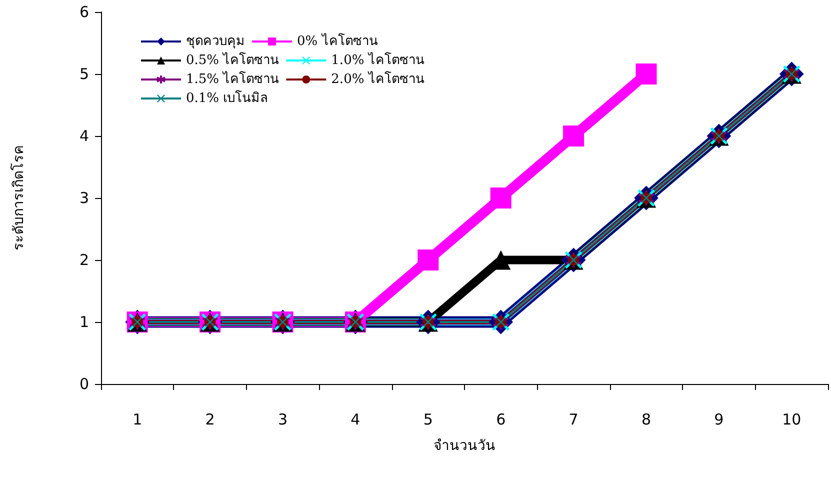 The width and height of the screenshot is (831, 477). I want to click on y-tick-label: 3, so click(84, 198).